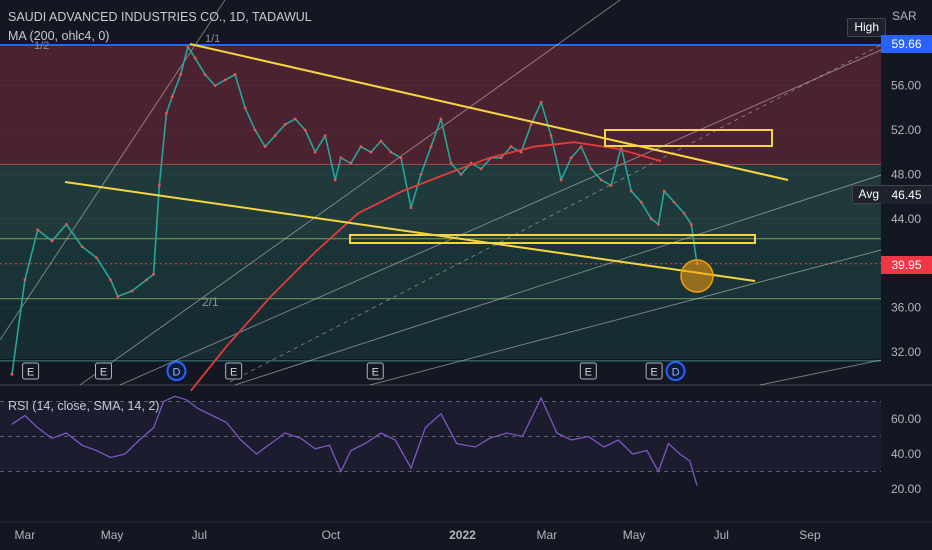 The width and height of the screenshot is (932, 550). Describe the element at coordinates (440, 201) in the screenshot. I see `middle-band` at that location.